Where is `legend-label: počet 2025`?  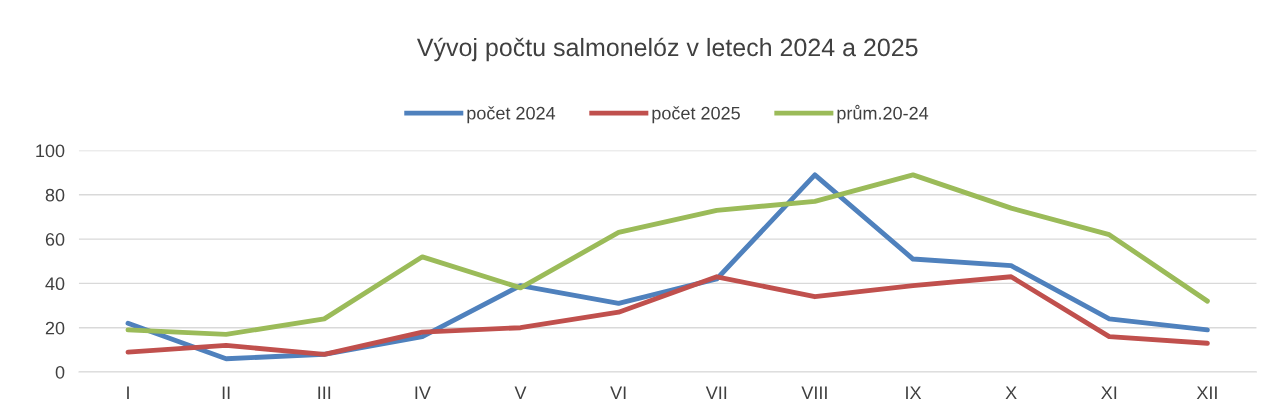
legend-label: počet 2025 is located at coordinates (696, 115).